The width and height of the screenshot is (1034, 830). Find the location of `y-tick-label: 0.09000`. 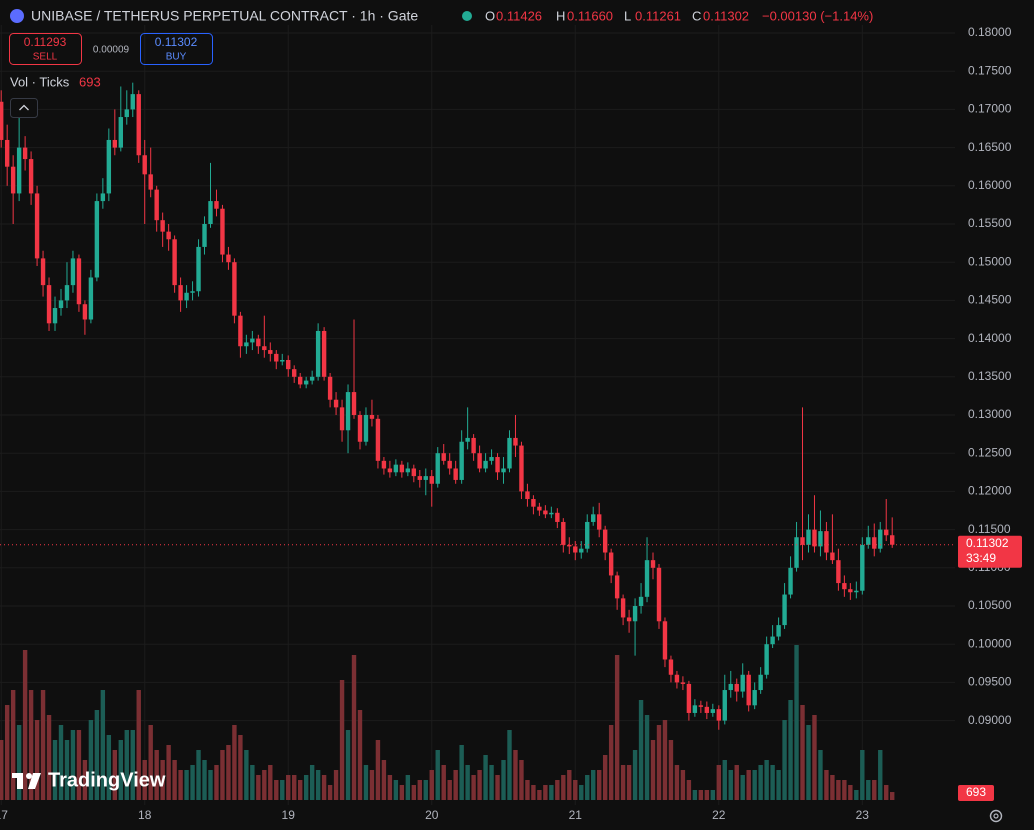

y-tick-label: 0.09000 is located at coordinates (990, 720).